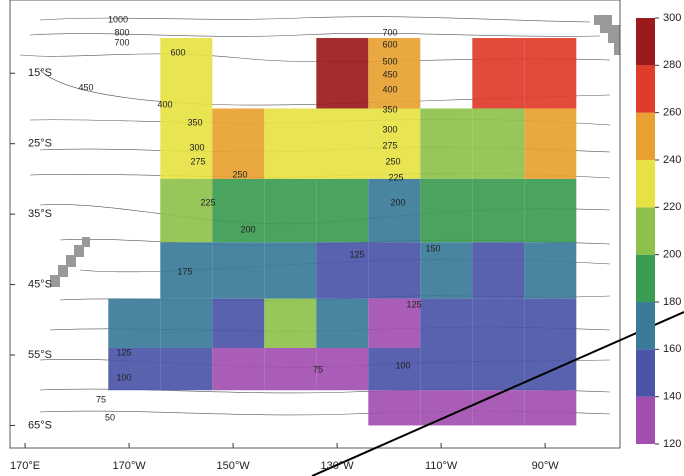  I want to click on x-tick-label: 110°W, so click(441, 466).